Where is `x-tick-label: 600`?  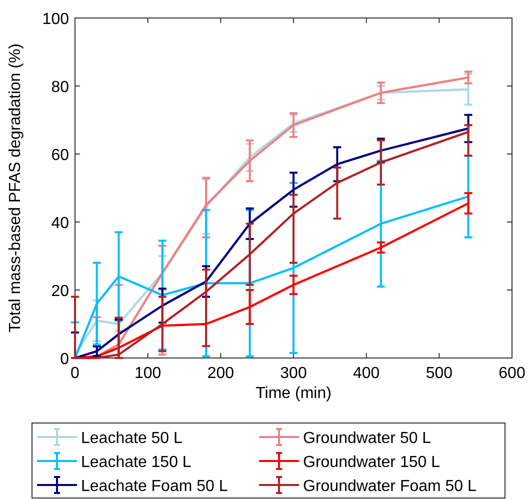 x-tick-label: 600 is located at coordinates (512, 373).